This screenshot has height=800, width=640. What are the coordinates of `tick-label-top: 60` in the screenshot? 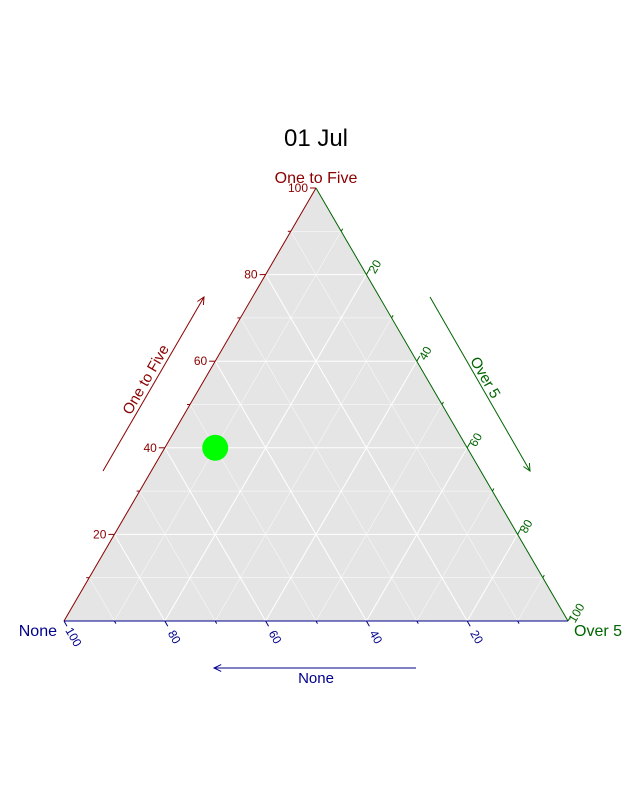 It's located at (201, 361).